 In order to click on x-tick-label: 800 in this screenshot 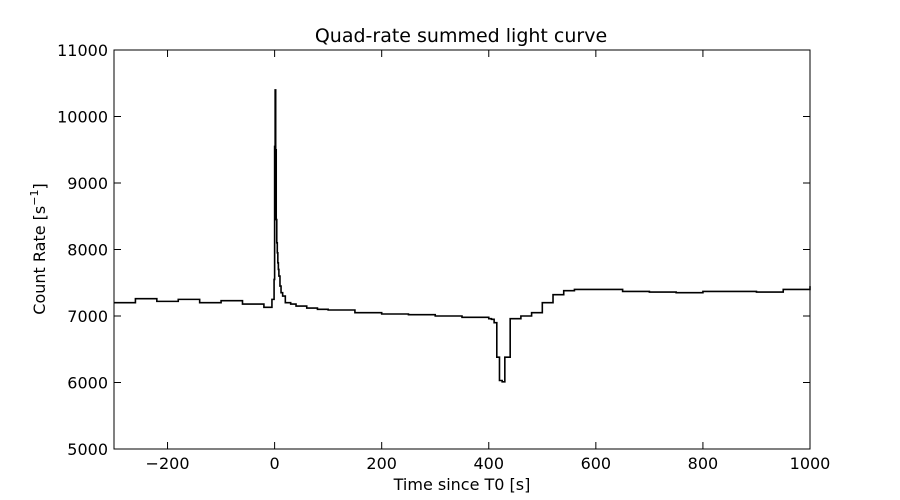, I will do `click(703, 463)`.